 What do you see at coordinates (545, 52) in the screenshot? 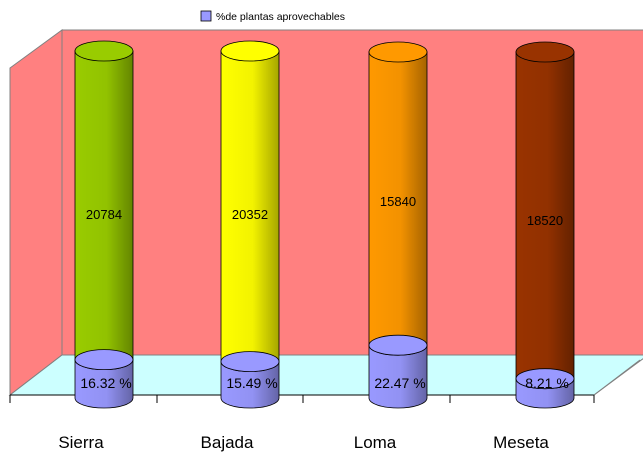
I see `bar-top-cap-meseta` at bounding box center [545, 52].